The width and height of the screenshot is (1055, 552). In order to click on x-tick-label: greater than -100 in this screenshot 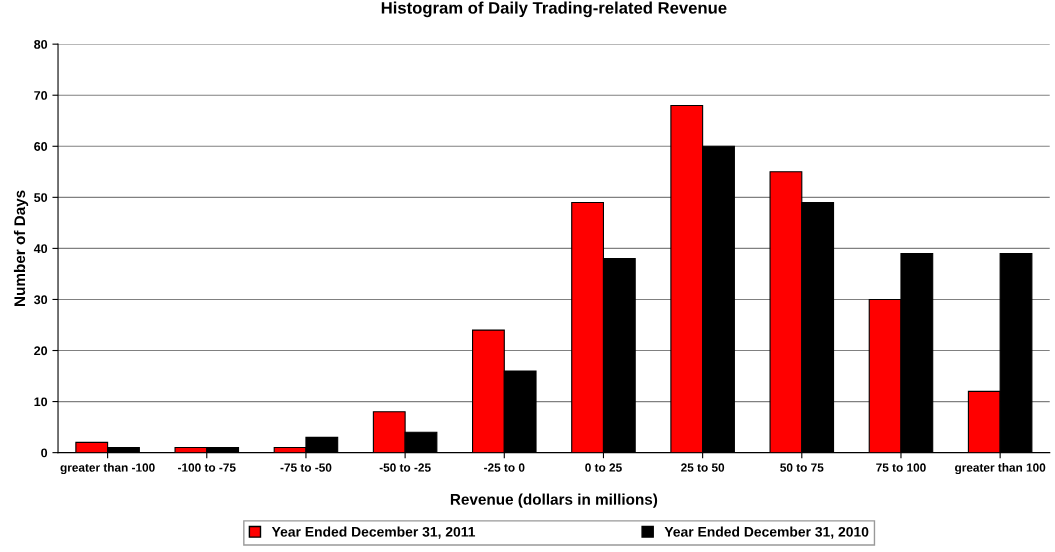, I will do `click(107, 469)`.